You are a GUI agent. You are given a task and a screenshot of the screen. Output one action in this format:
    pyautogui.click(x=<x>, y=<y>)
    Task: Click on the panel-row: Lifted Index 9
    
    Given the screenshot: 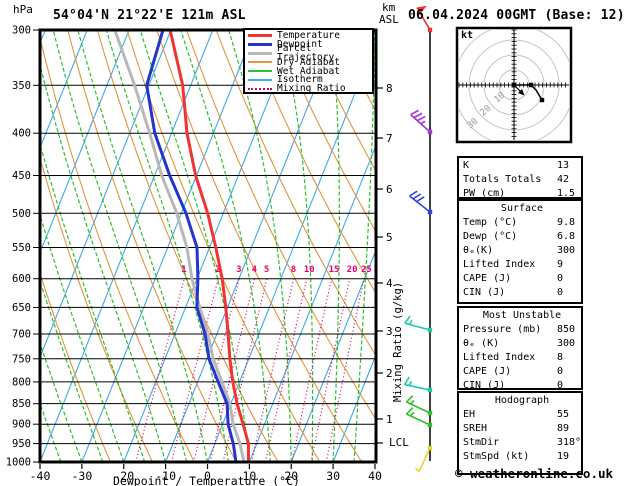 What is the action you would take?
    pyautogui.click(x=522, y=265)
    